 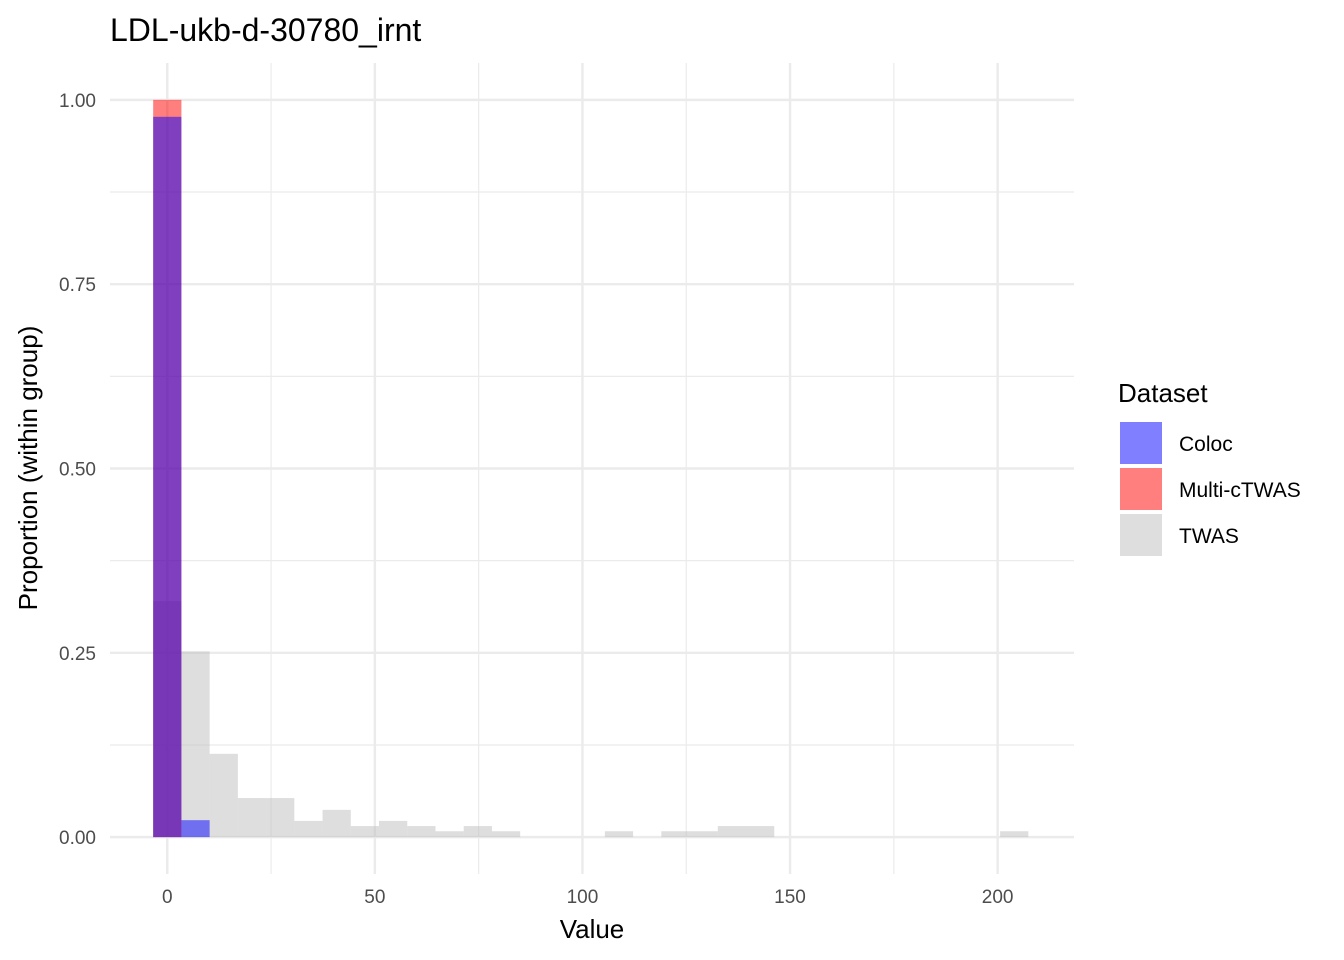 I want to click on legend-label: Coloc, so click(x=1206, y=444).